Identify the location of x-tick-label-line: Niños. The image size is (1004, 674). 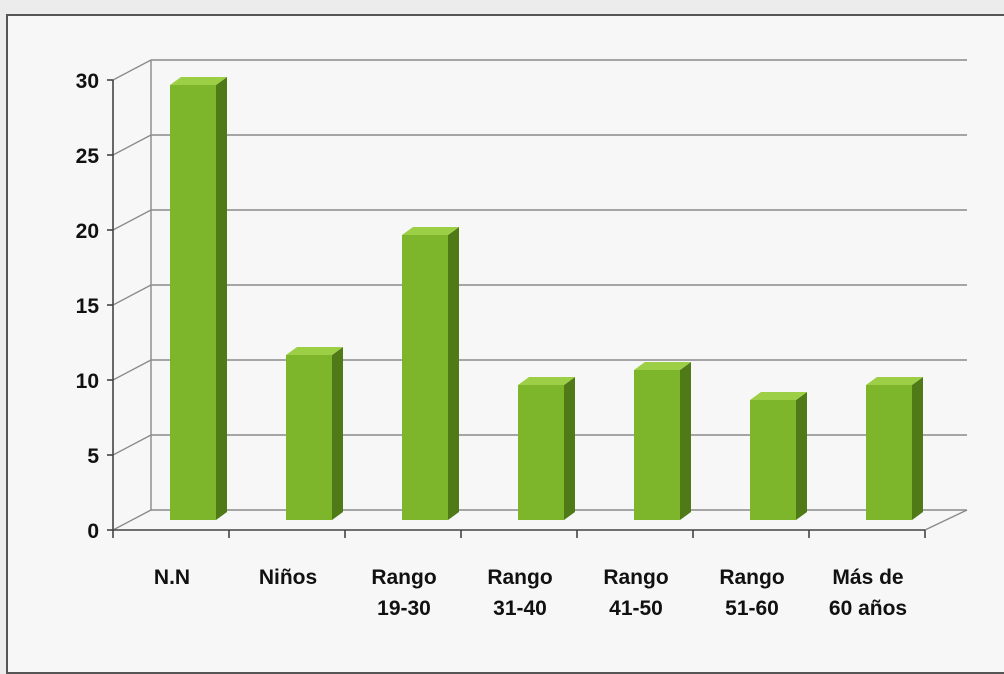
(288, 577).